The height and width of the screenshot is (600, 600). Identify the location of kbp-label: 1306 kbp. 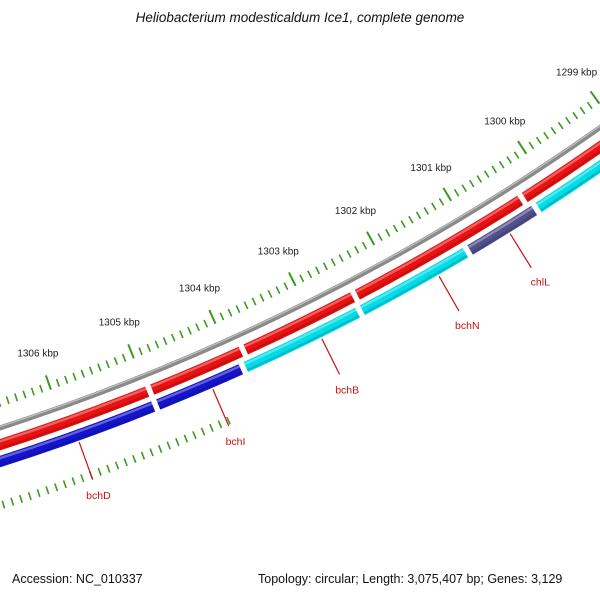
(38, 353).